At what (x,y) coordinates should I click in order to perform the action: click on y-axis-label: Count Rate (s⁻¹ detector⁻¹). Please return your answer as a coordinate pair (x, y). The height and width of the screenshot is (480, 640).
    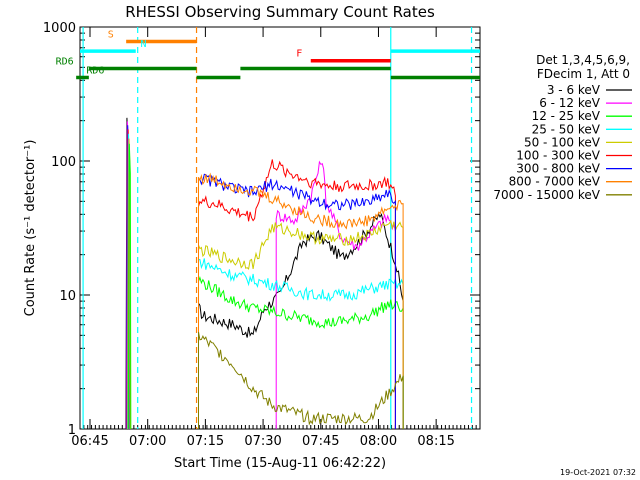
    Looking at the image, I should click on (30, 228).